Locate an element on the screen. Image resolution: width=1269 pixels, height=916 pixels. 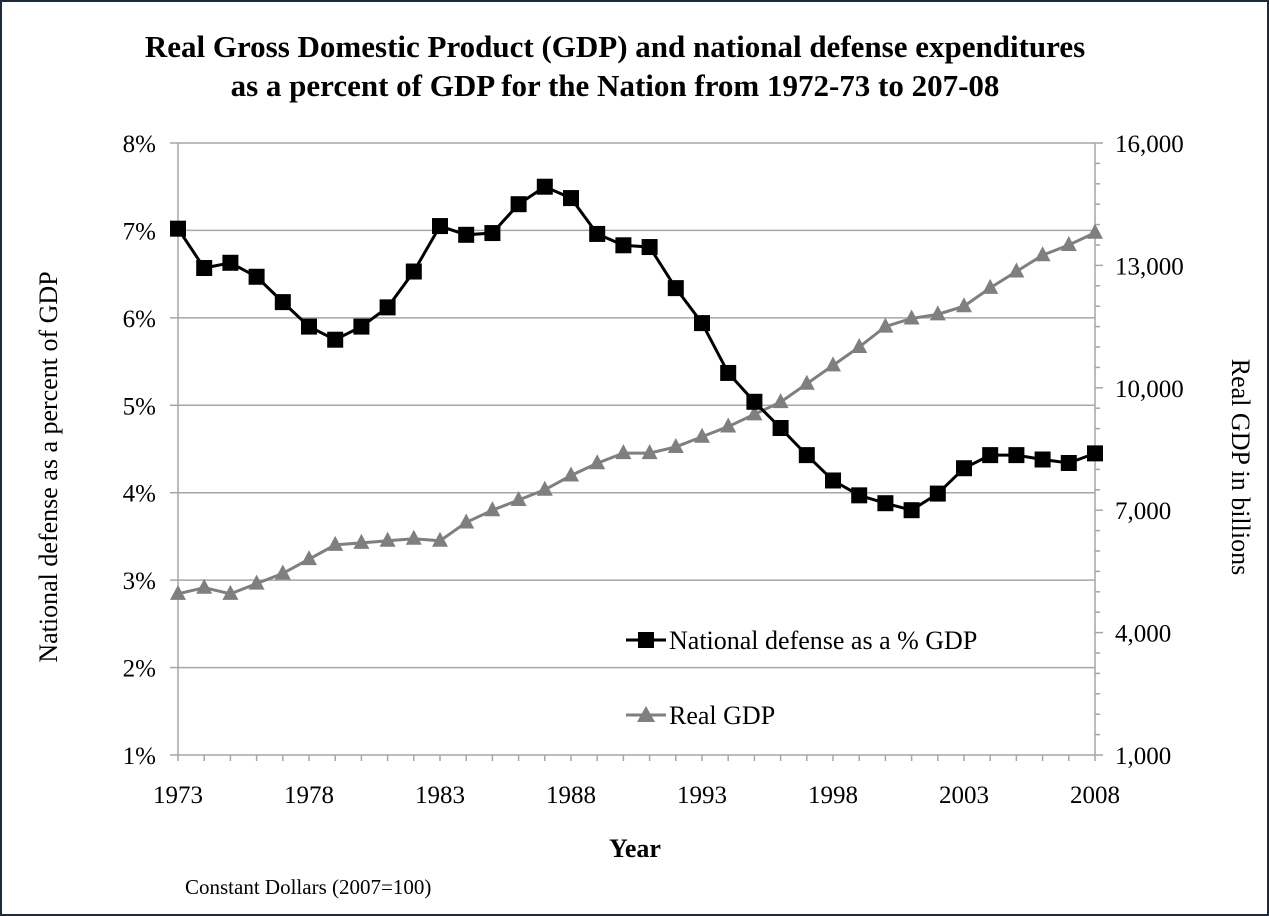
x-axis-title: Year is located at coordinates (635, 848).